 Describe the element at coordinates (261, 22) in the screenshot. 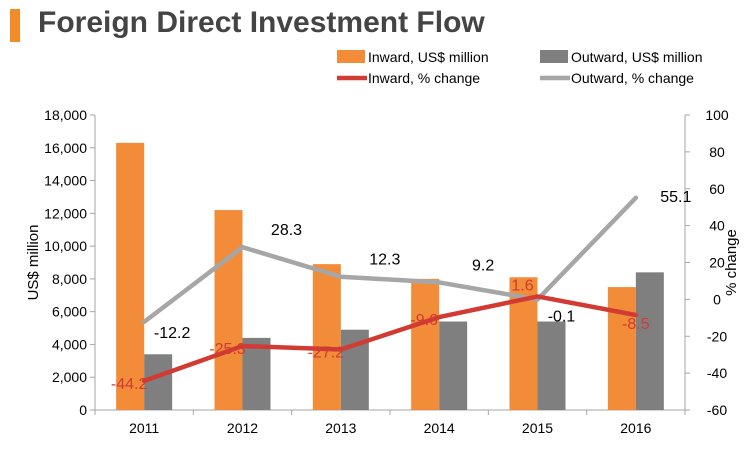

I see `chart-title: Foreign Direct Investment Flow` at that location.